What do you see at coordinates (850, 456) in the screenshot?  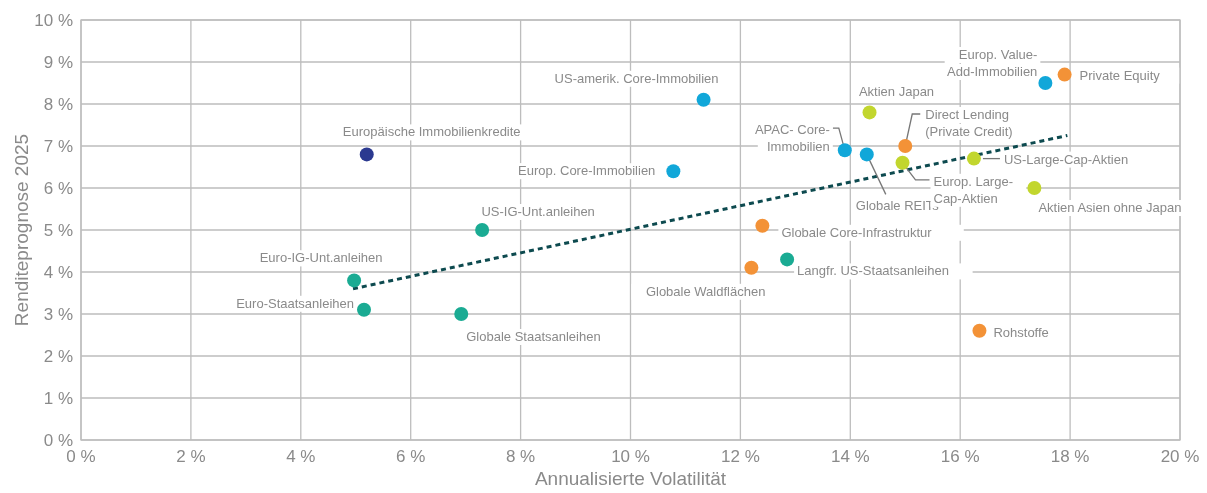 I see `x-tick-label: 14 %` at bounding box center [850, 456].